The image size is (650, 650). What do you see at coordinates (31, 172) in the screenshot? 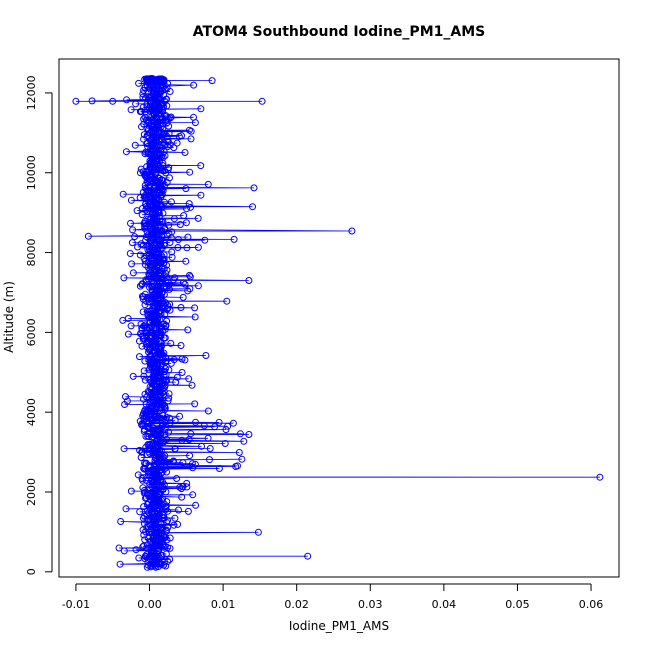
I see `y-tick-label: 10000` at bounding box center [31, 172].